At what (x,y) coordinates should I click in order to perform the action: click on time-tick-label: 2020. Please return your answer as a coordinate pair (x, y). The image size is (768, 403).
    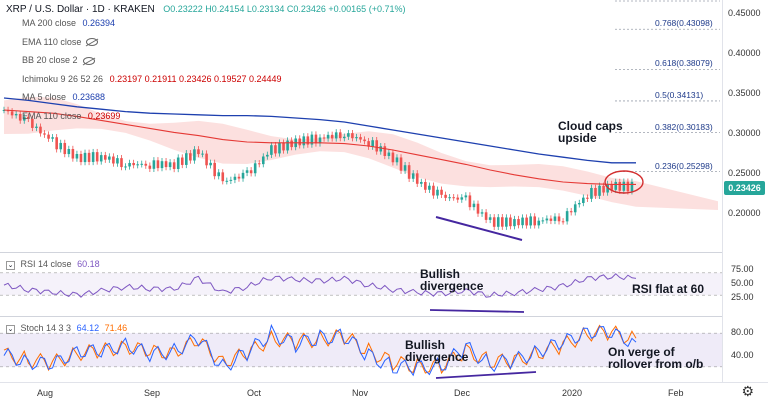
    Looking at the image, I should click on (572, 393).